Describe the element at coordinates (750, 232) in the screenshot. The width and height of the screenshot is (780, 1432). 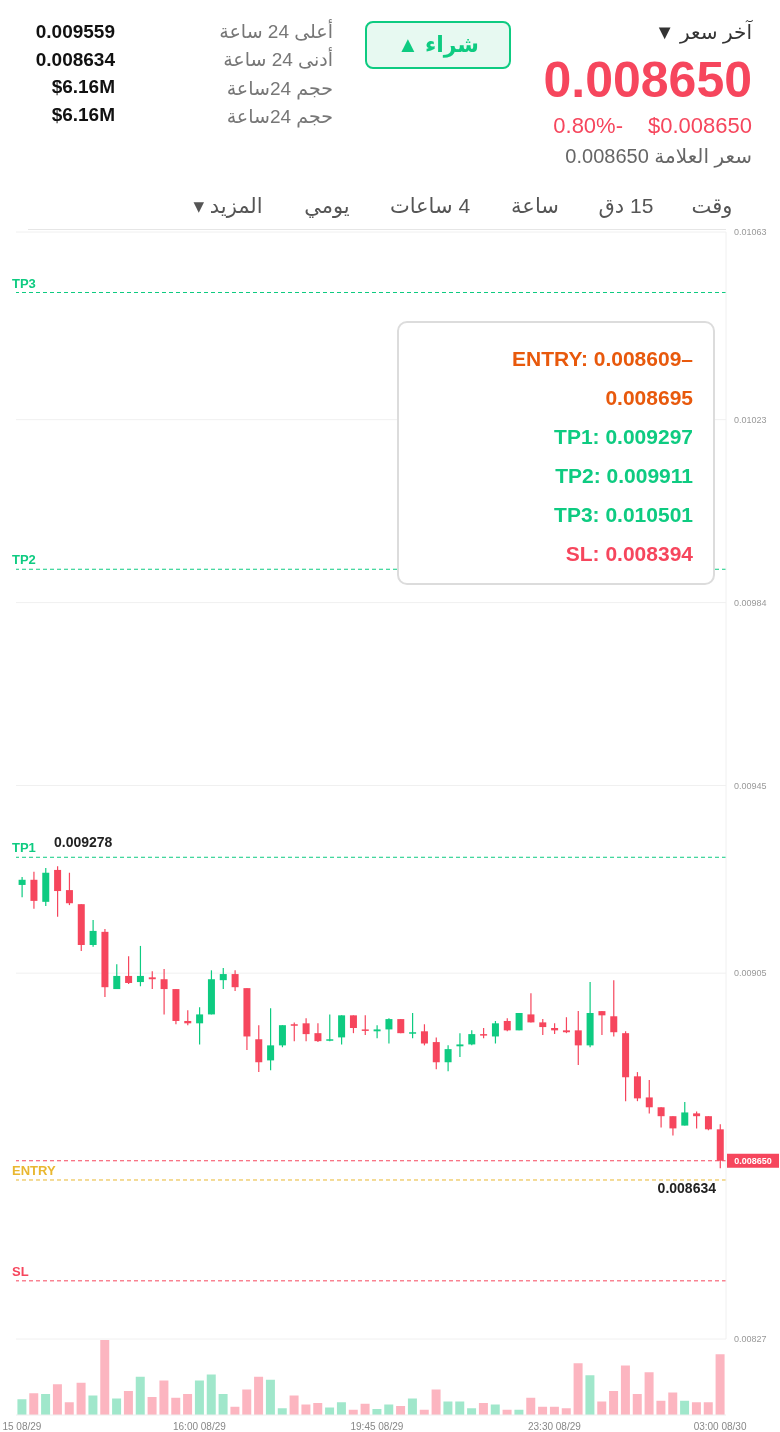
I see `y-tick-label: 0.01063` at that location.